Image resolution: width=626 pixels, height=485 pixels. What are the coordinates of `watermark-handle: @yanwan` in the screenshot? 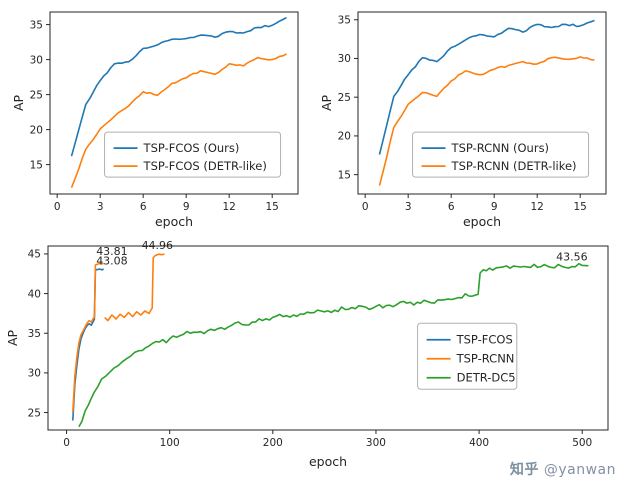 It's located at (577, 470).